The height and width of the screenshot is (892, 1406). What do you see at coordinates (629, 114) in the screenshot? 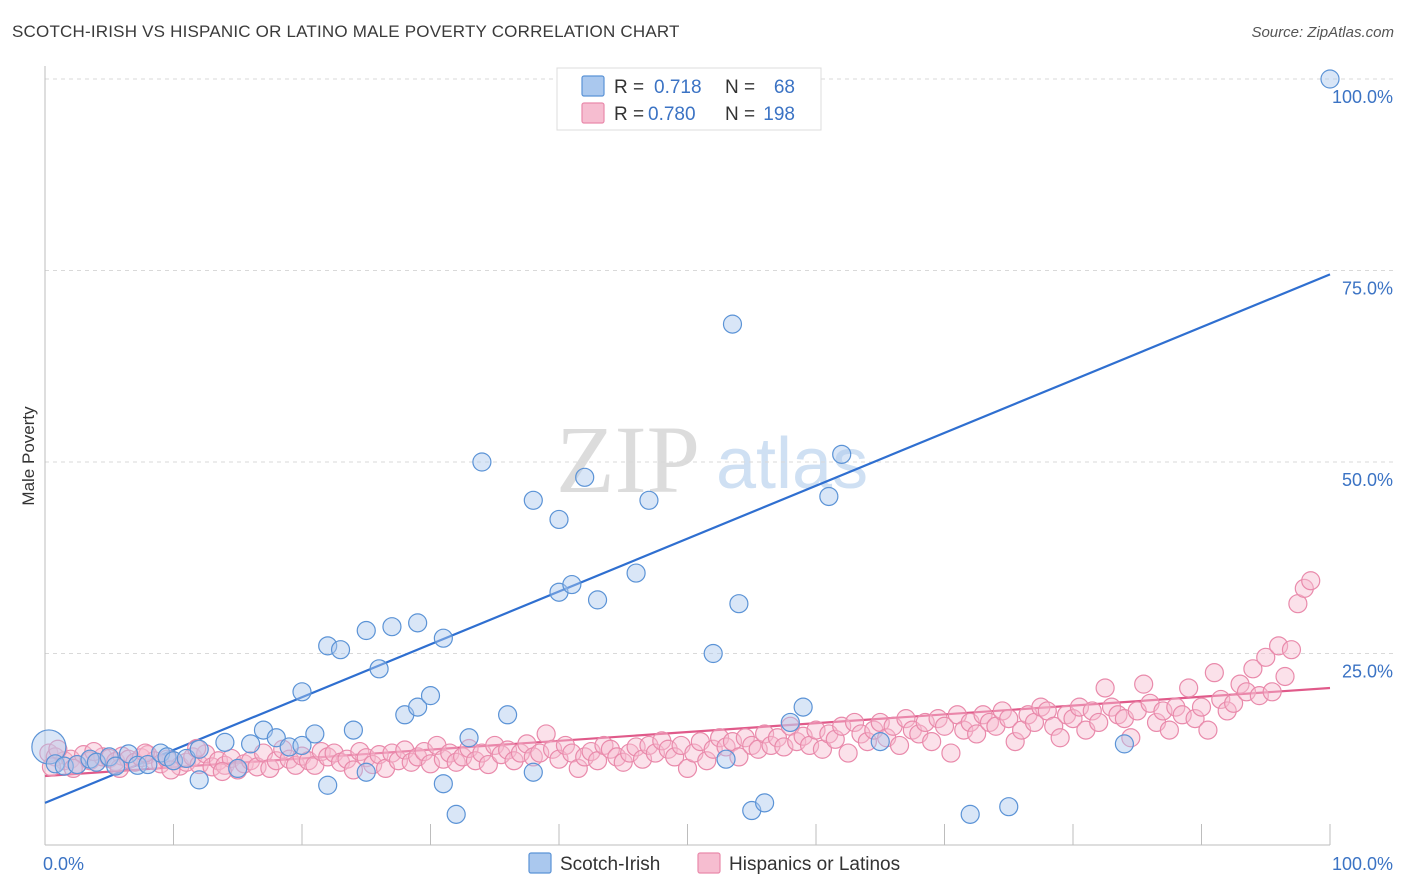
I see `legend-r-label-2: R =` at bounding box center [629, 114].